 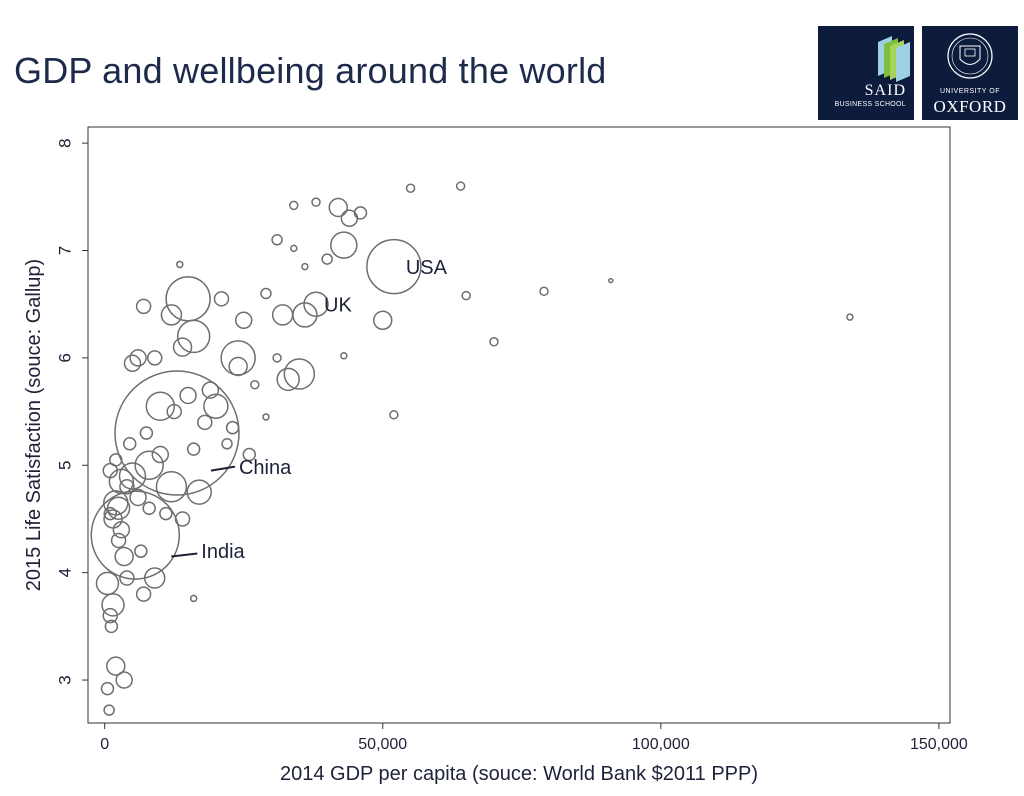 I want to click on slide-title: GDP and wellbeing around the world, so click(x=310, y=70).